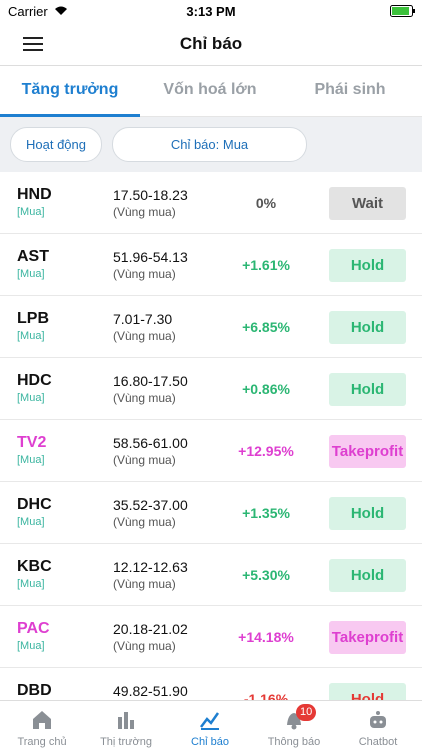 This screenshot has width=422, height=751. Describe the element at coordinates (266, 575) in the screenshot. I see `change: +5.30%` at that location.